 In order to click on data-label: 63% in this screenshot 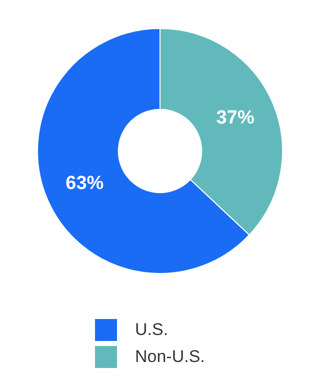, I will do `click(85, 183)`.